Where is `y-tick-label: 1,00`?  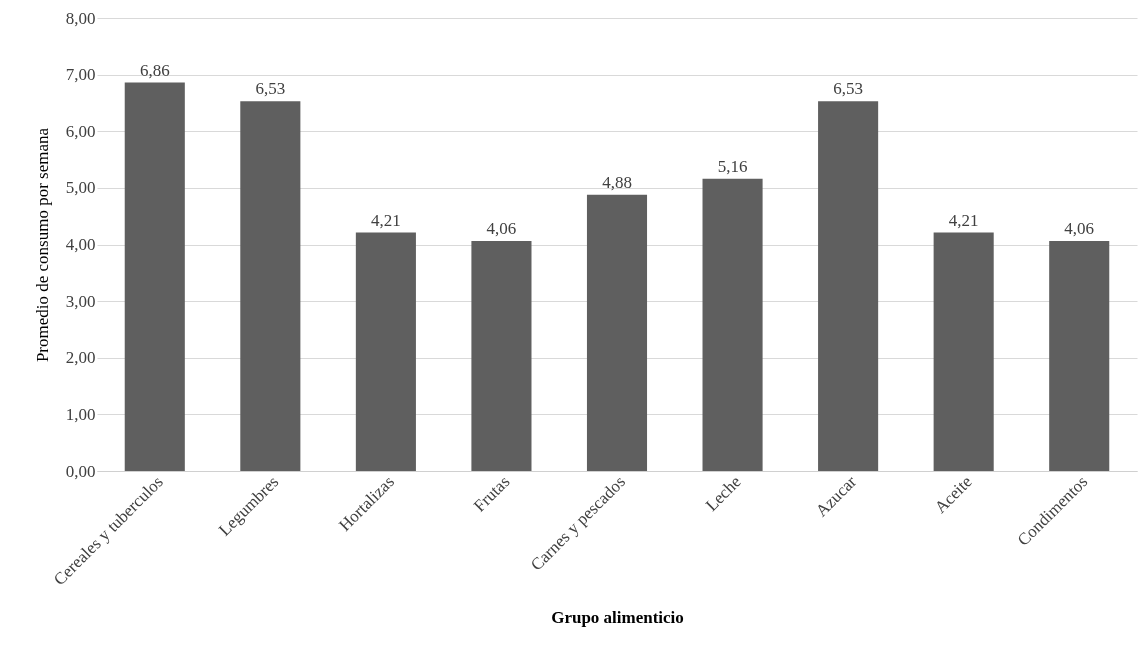
y-tick-label: 1,00 is located at coordinates (80, 414).